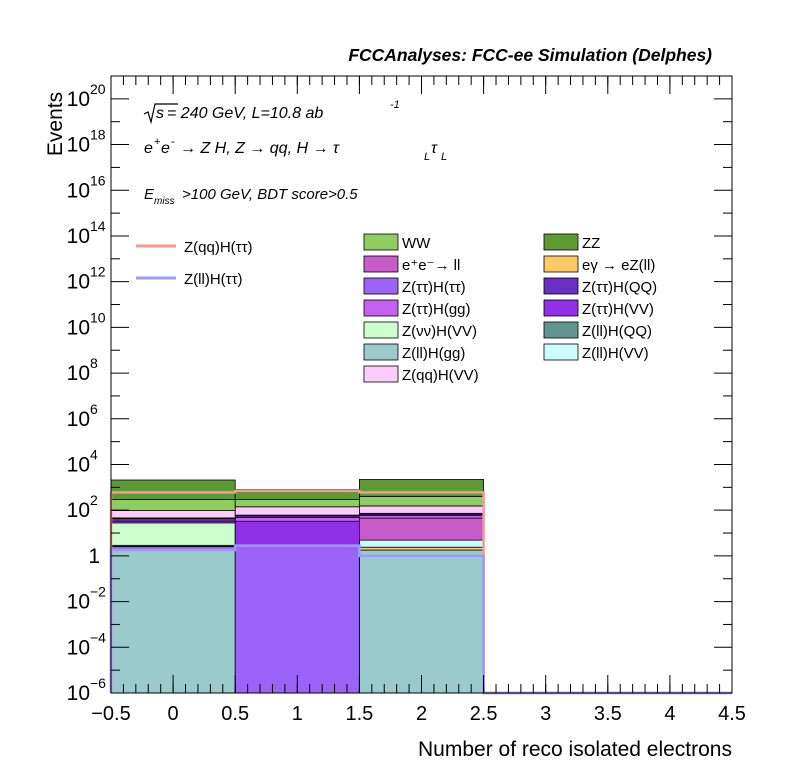 The height and width of the screenshot is (772, 796). I want to click on y-tick-exponent: −6, so click(98, 683).